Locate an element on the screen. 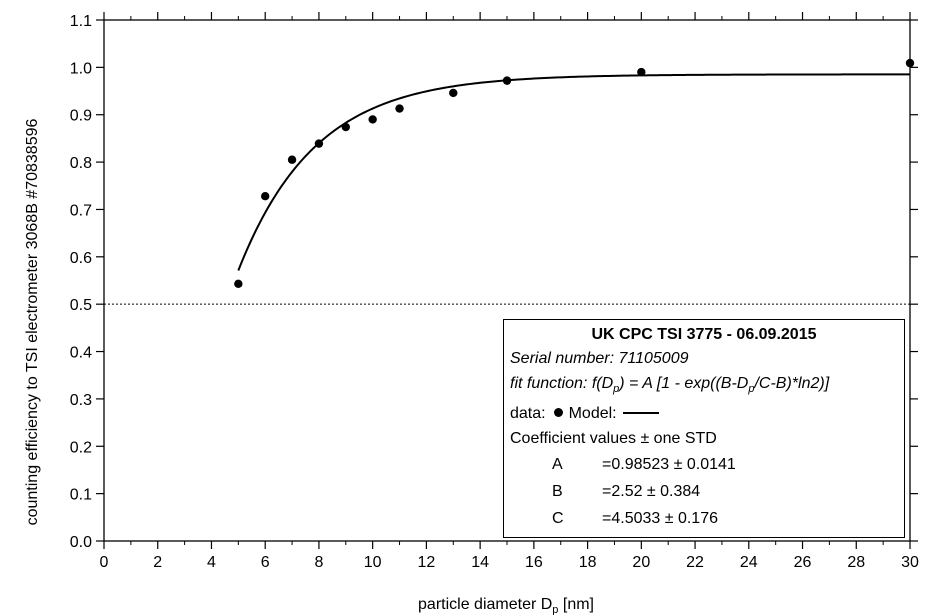 Image resolution: width=925 pixels, height=615 pixels. coefficient-value: =4.5033 ± 0.176 is located at coordinates (660, 518).